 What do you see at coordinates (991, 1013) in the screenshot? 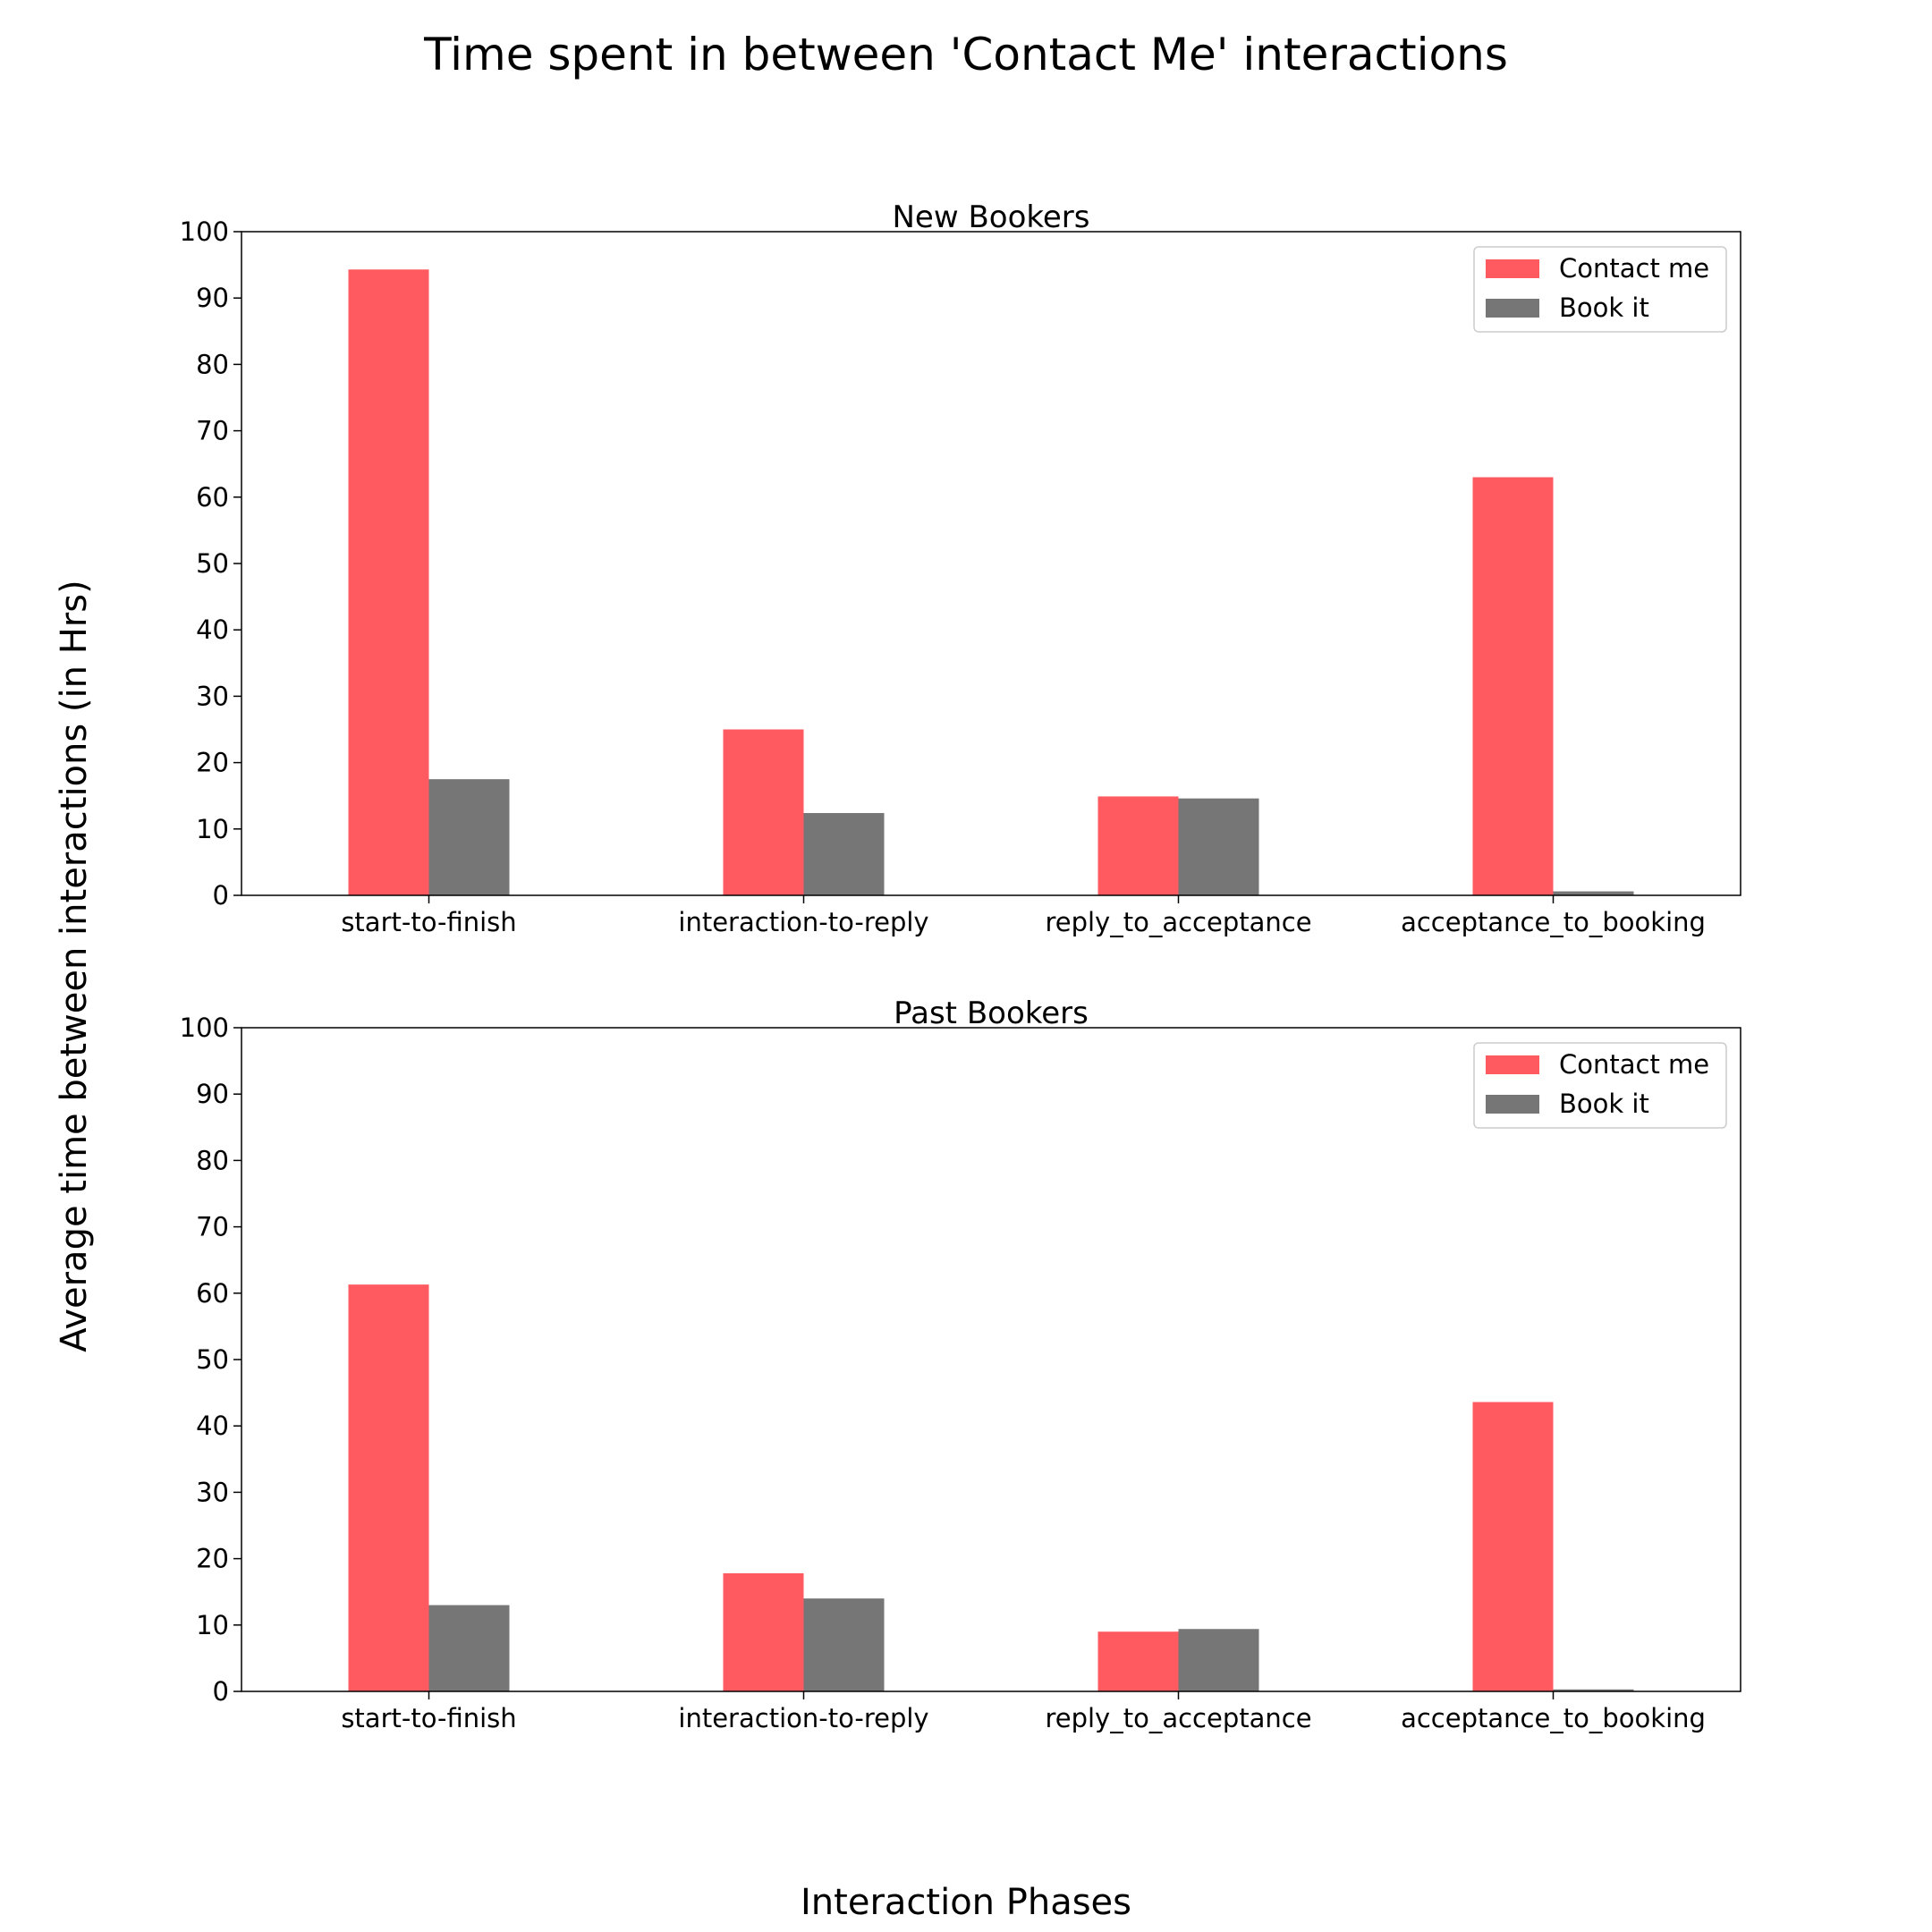
I see `subplot-title: Past Bookers` at bounding box center [991, 1013].